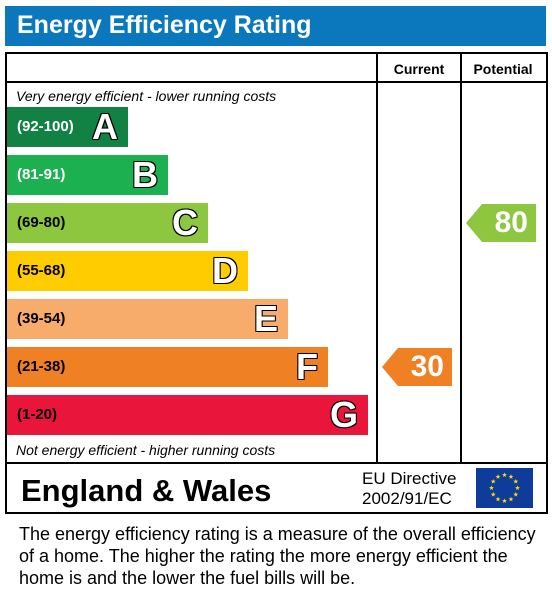  Describe the element at coordinates (276, 82) in the screenshot. I see `header-divider` at that location.